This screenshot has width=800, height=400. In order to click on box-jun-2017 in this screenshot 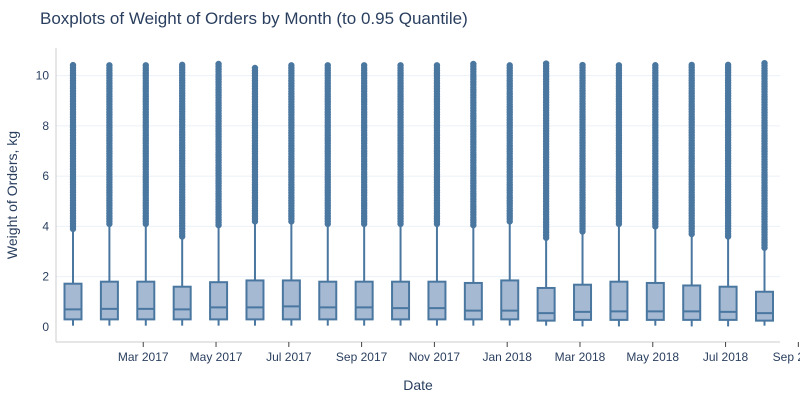, I will do `click(255, 195)`.